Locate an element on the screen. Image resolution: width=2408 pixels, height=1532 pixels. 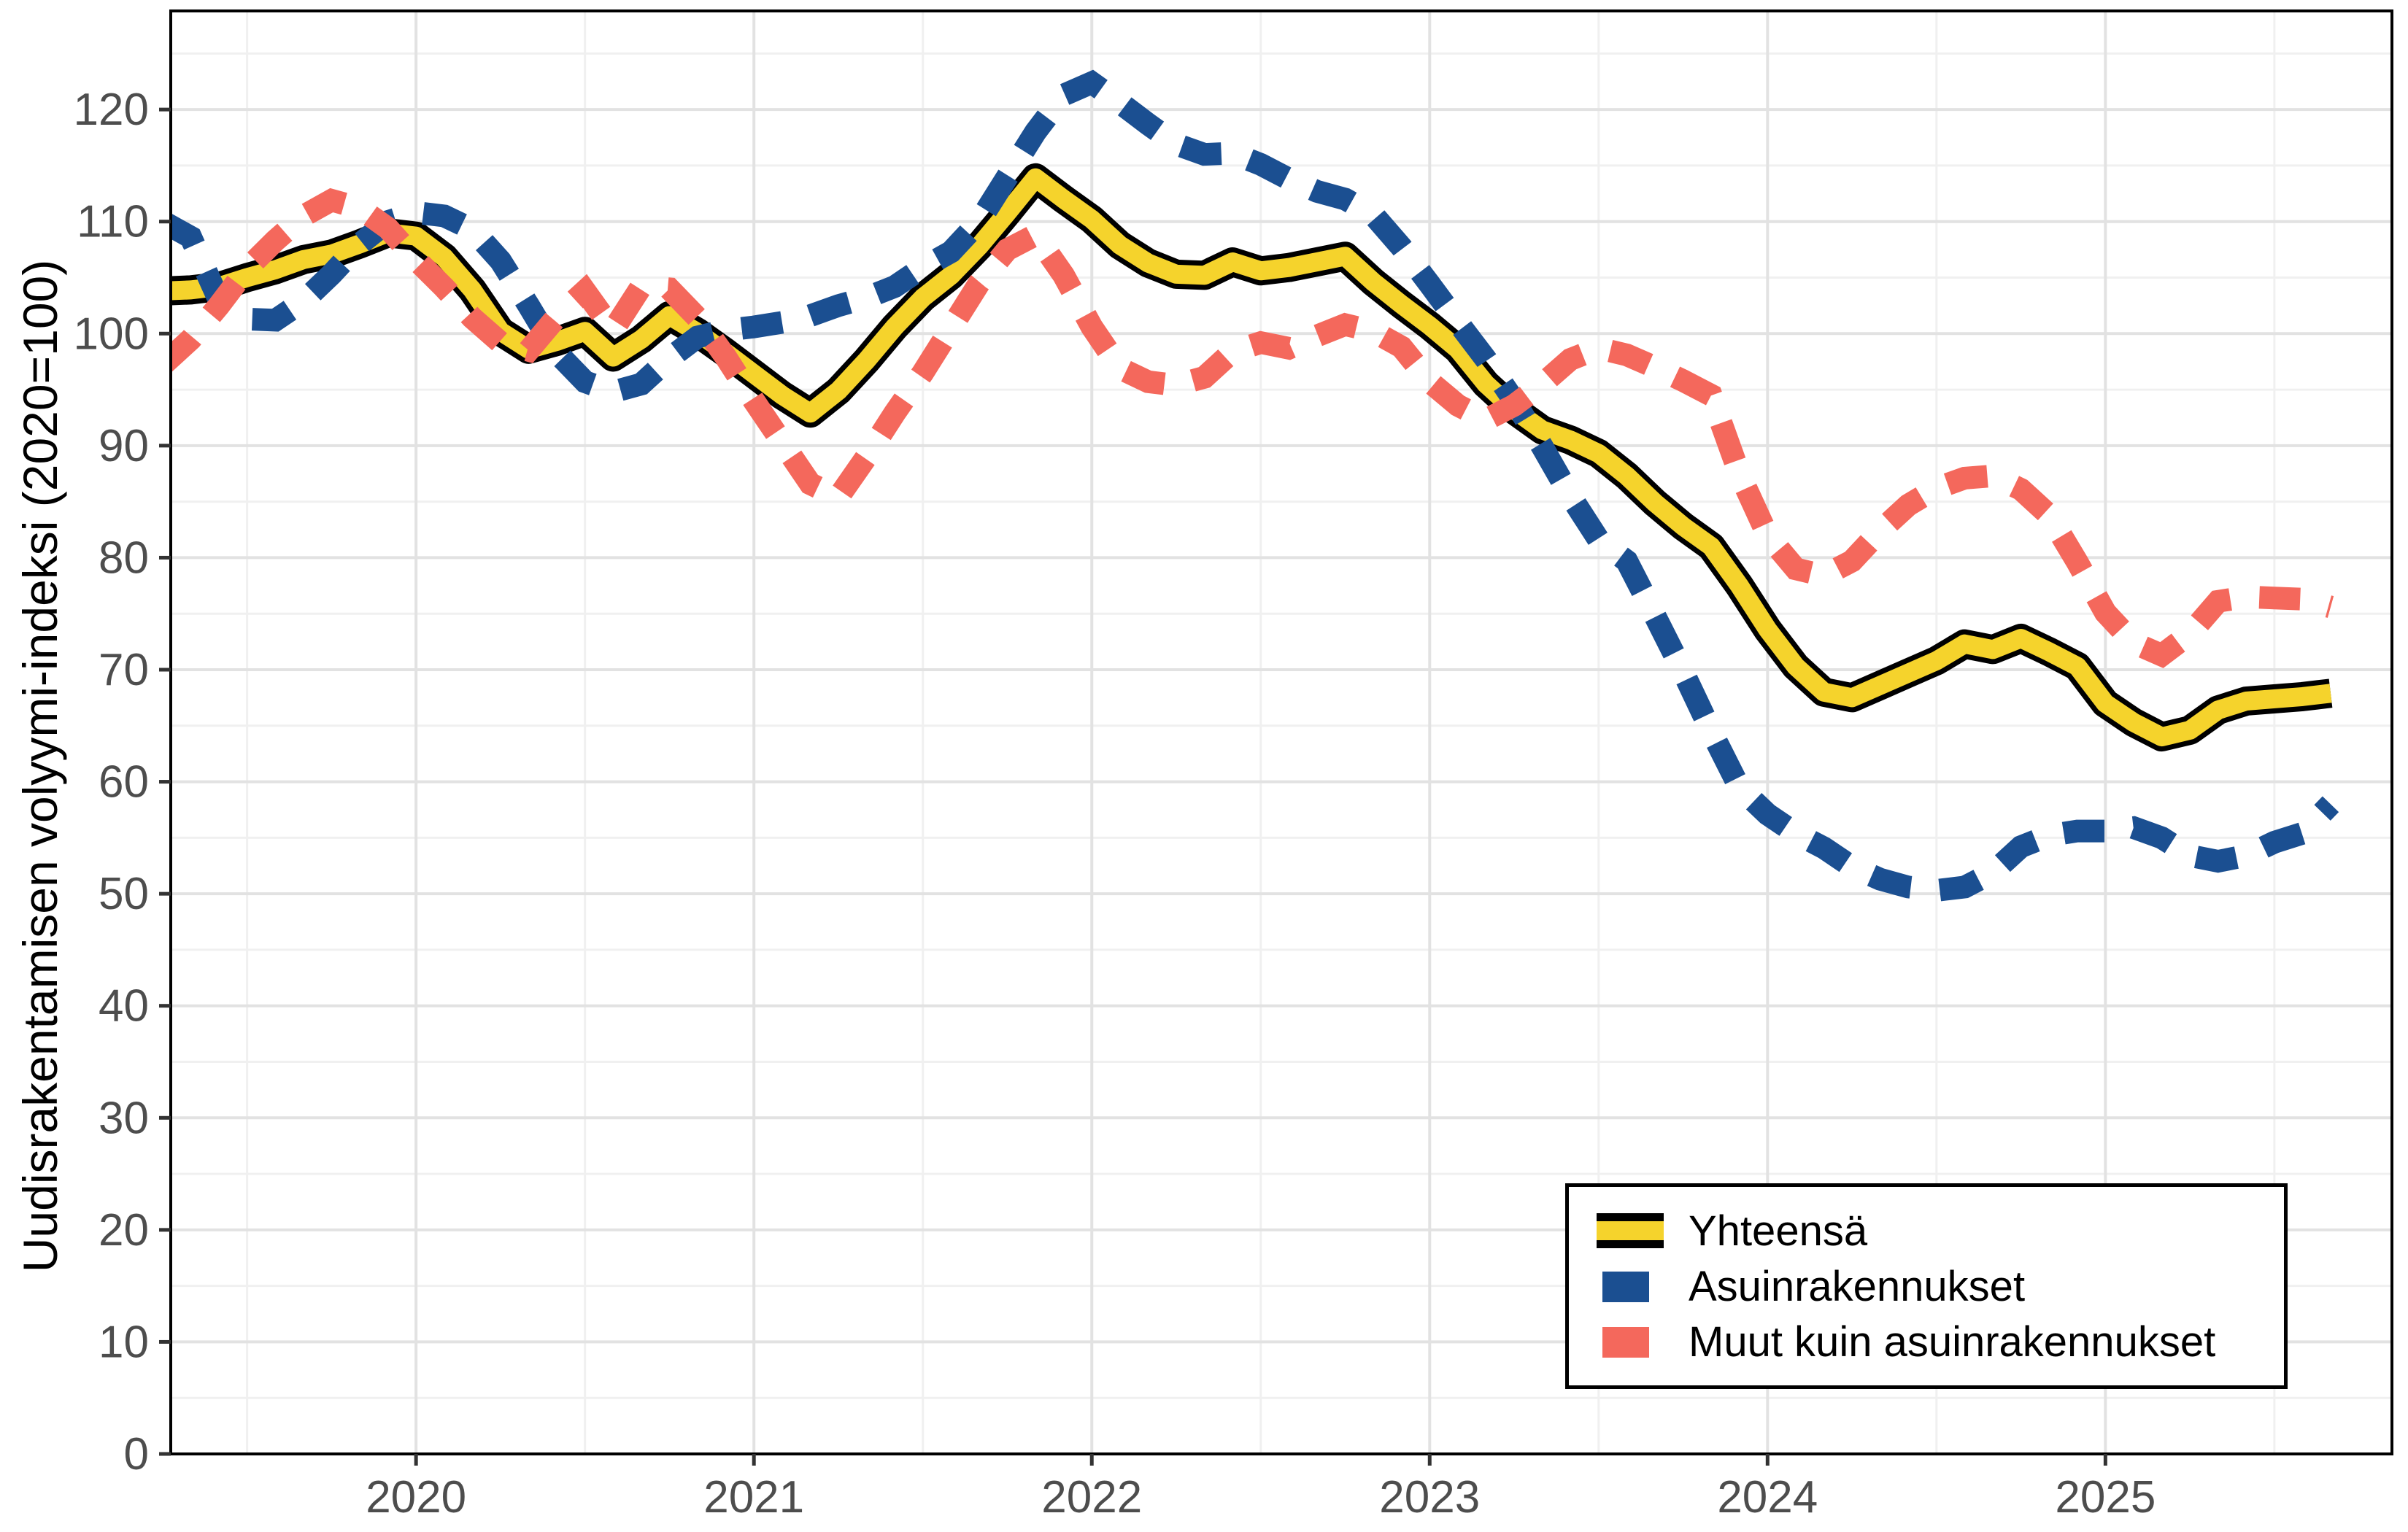
y-tick-label: 100 is located at coordinates (111, 334).